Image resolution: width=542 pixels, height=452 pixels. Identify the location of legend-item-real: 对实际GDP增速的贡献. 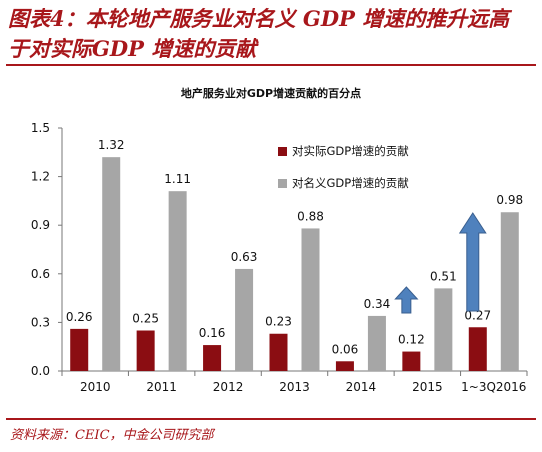
(343, 151).